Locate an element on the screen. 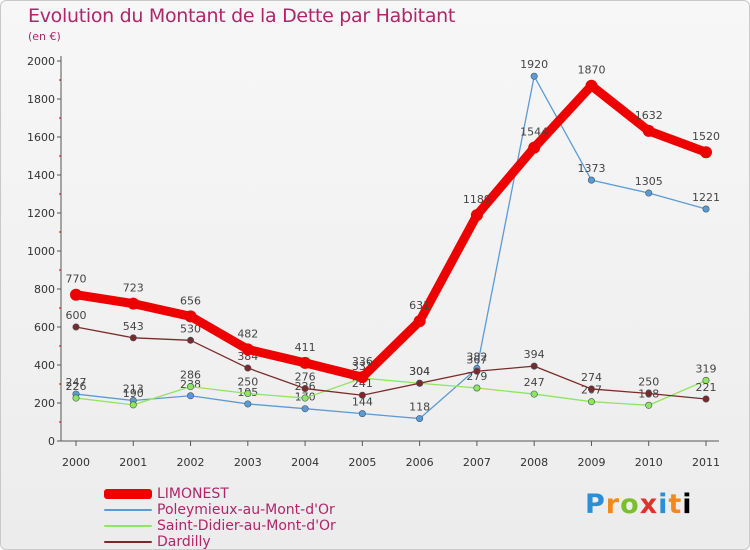 The width and height of the screenshot is (750, 550). y-tick-label: 1000 is located at coordinates (41, 251).